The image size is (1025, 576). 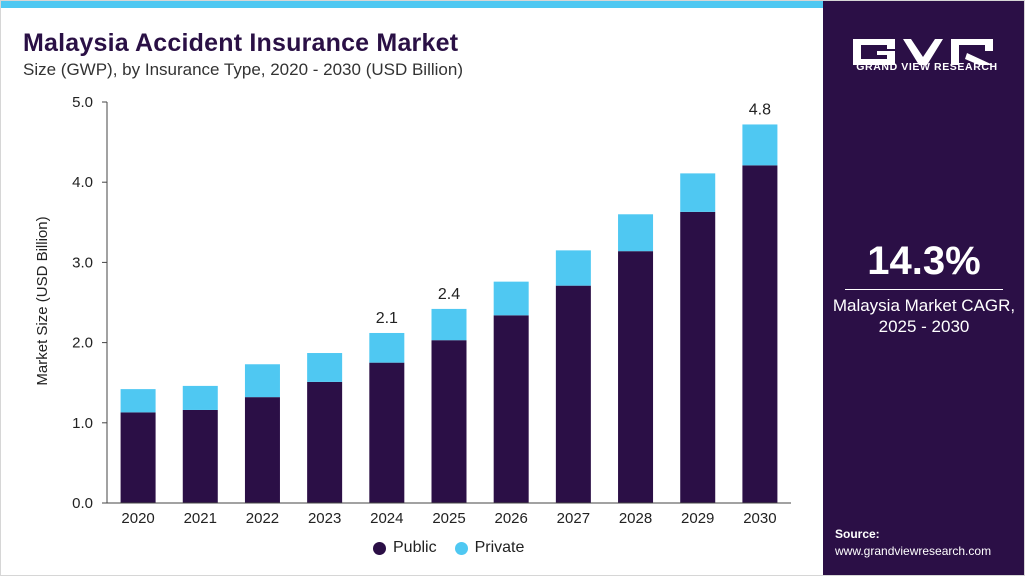 What do you see at coordinates (913, 551) in the screenshot?
I see `source-url: www.grandviewresearch.com` at bounding box center [913, 551].